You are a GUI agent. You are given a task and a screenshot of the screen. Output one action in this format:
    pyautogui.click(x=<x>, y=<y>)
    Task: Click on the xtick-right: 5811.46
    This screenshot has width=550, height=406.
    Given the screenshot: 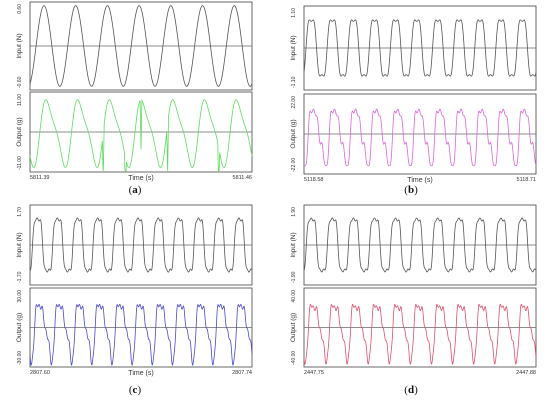 What is the action you would take?
    pyautogui.click(x=242, y=178)
    